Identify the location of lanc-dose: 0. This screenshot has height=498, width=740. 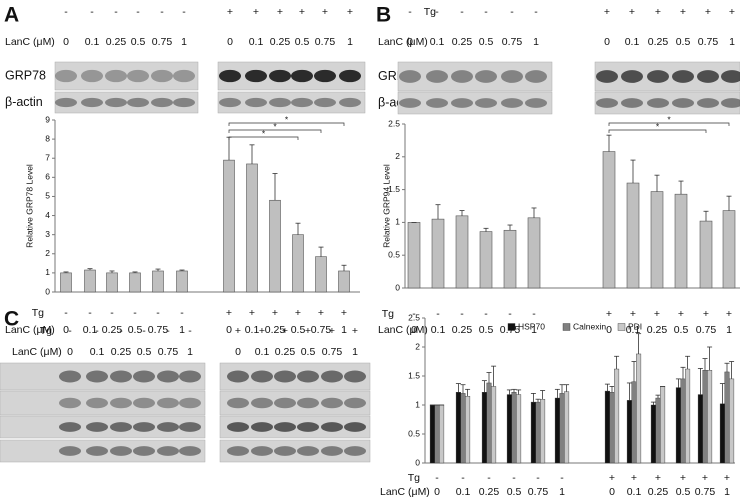
(607, 42).